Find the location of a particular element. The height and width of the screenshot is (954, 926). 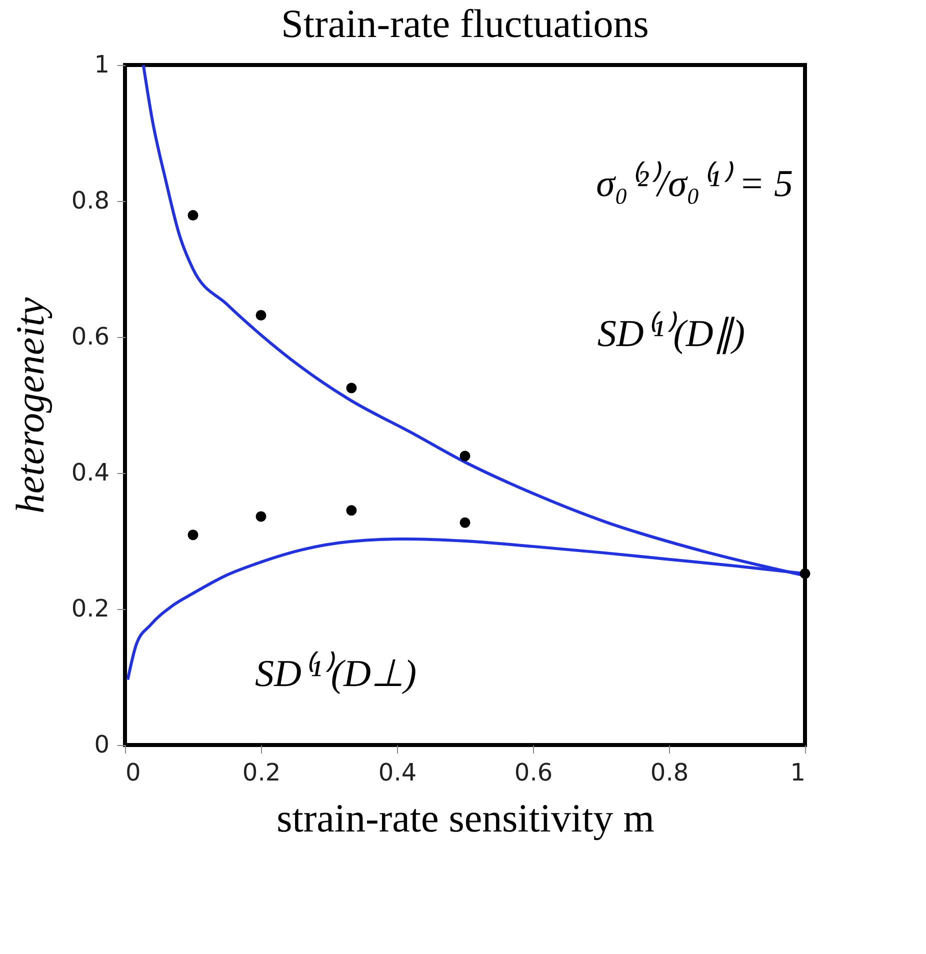

annotation: SD⁽¹⁾(D∥) is located at coordinates (671, 333).